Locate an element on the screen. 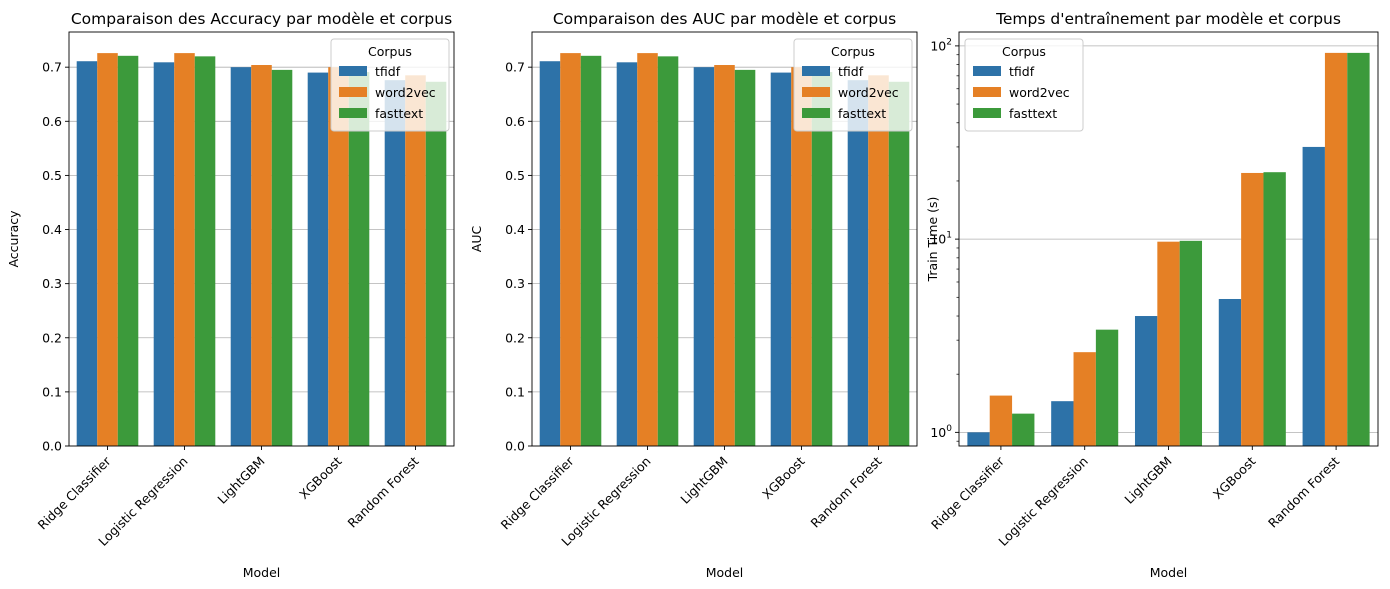 Image resolution: width=1390 pixels, height=589 pixels. y-axis-label: Train Time (s) is located at coordinates (932, 240).